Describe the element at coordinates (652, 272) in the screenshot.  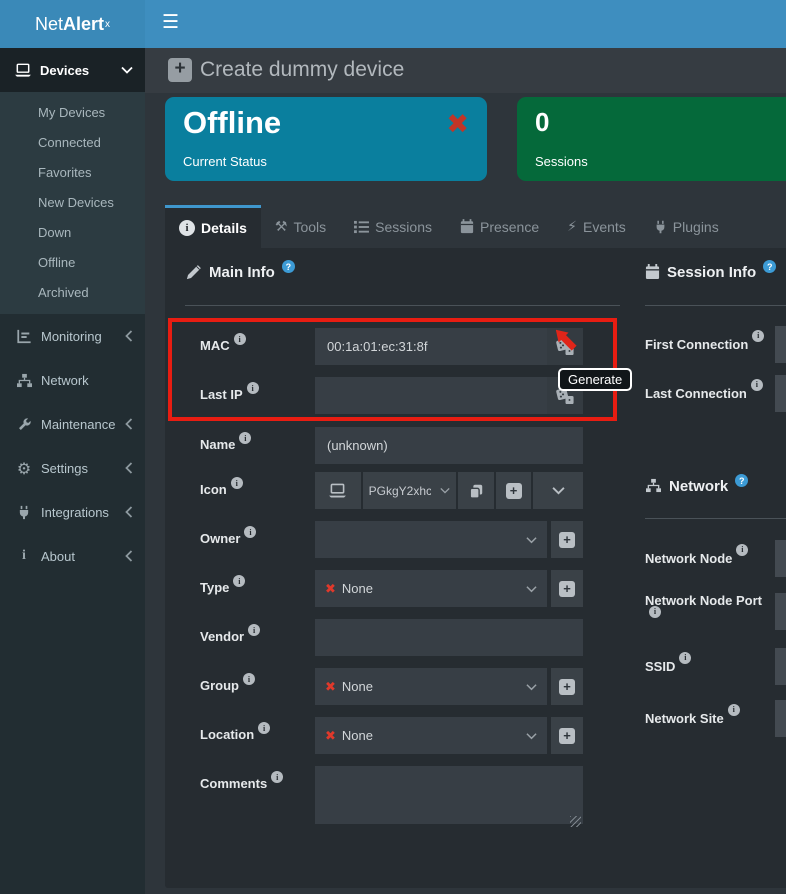
I see `calendar-icon` at that location.